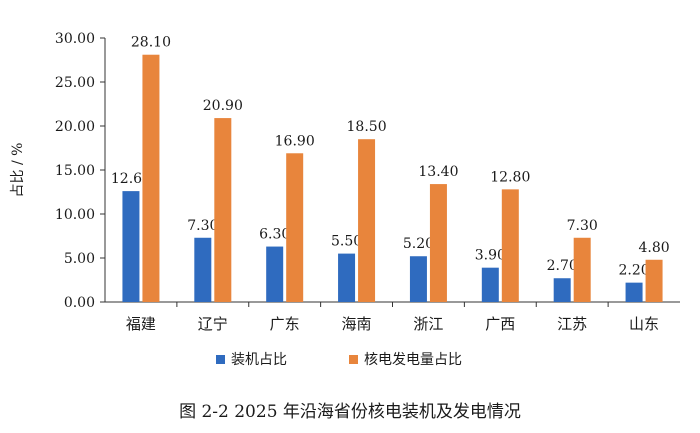 The height and width of the screenshot is (433, 700). I want to click on legend-swatch-installed, so click(220, 359).